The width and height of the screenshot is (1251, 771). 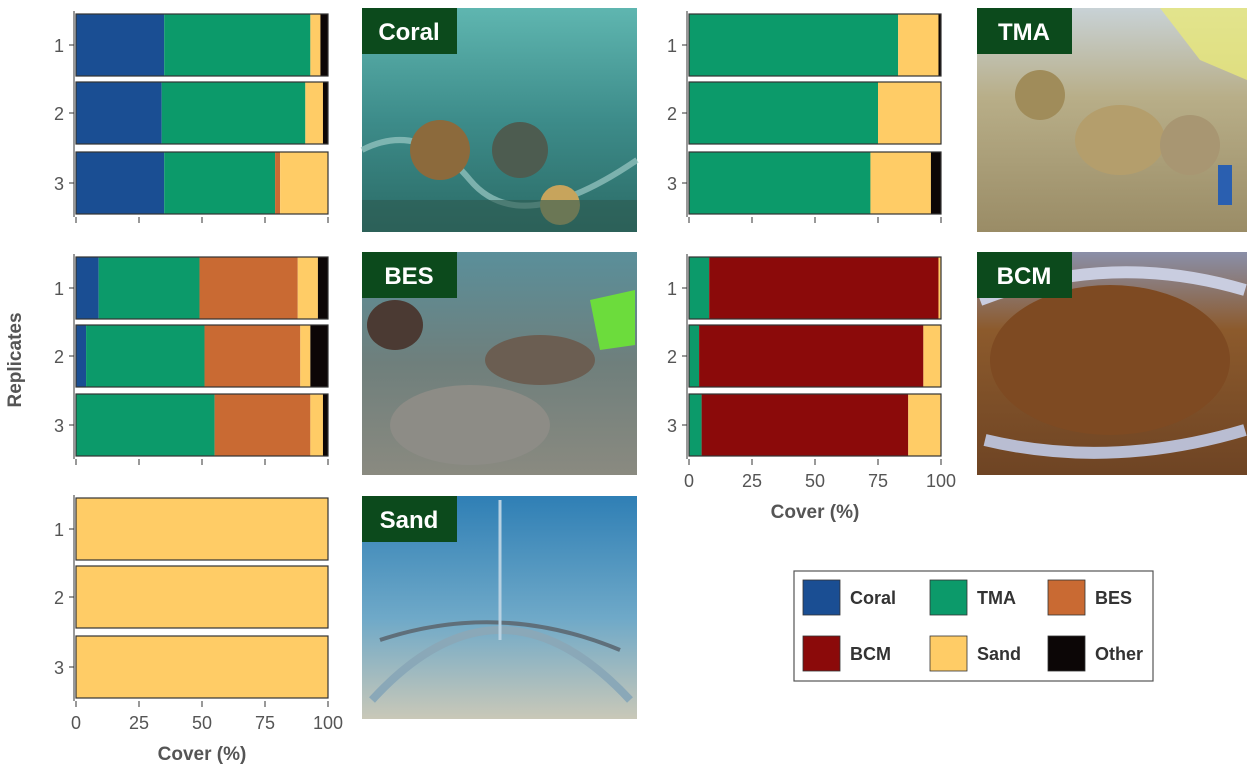 What do you see at coordinates (76, 723) in the screenshot?
I see `sand-x-tick-label-0: 0` at bounding box center [76, 723].